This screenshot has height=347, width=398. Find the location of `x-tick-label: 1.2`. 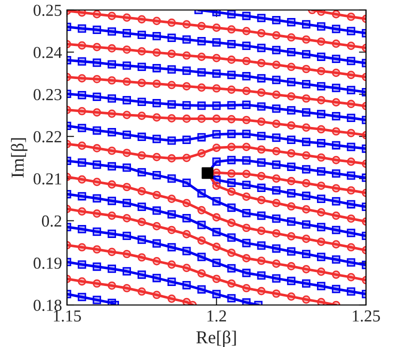

x-tick-label: 1.2 is located at coordinates (217, 316).